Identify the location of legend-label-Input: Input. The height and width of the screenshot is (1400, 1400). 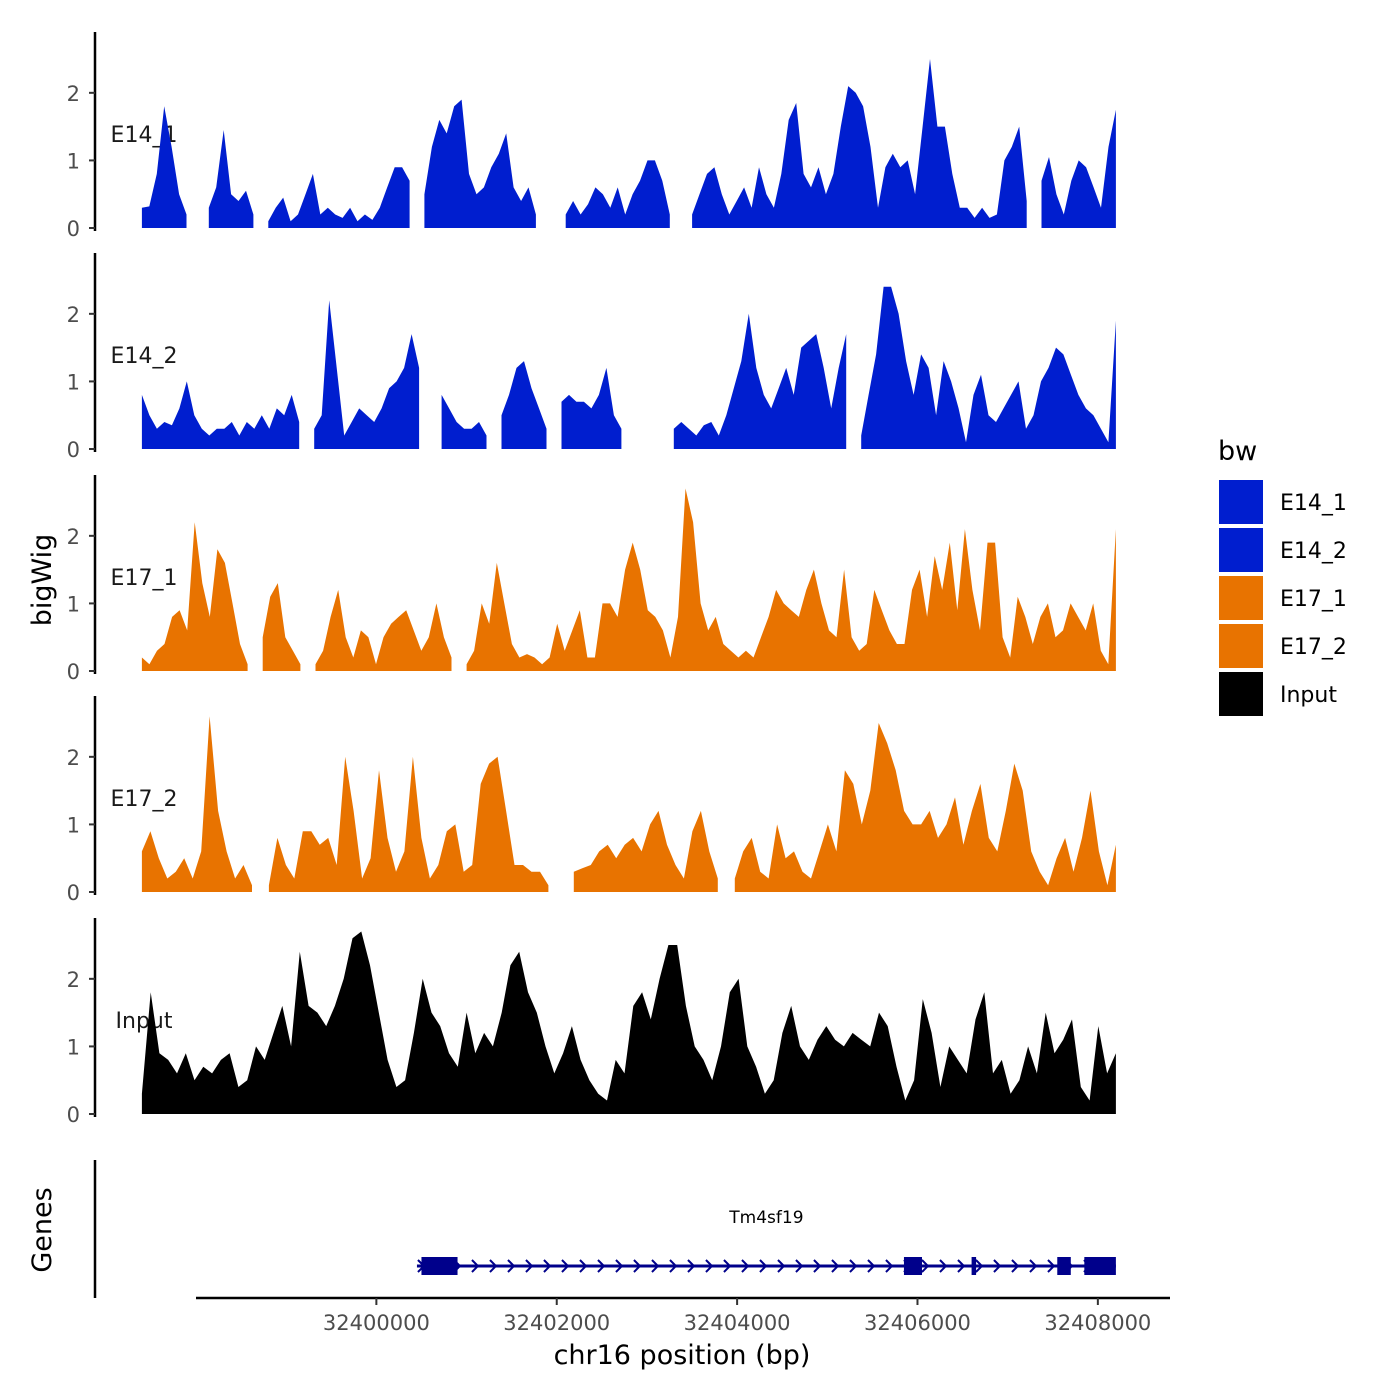
(1308, 695).